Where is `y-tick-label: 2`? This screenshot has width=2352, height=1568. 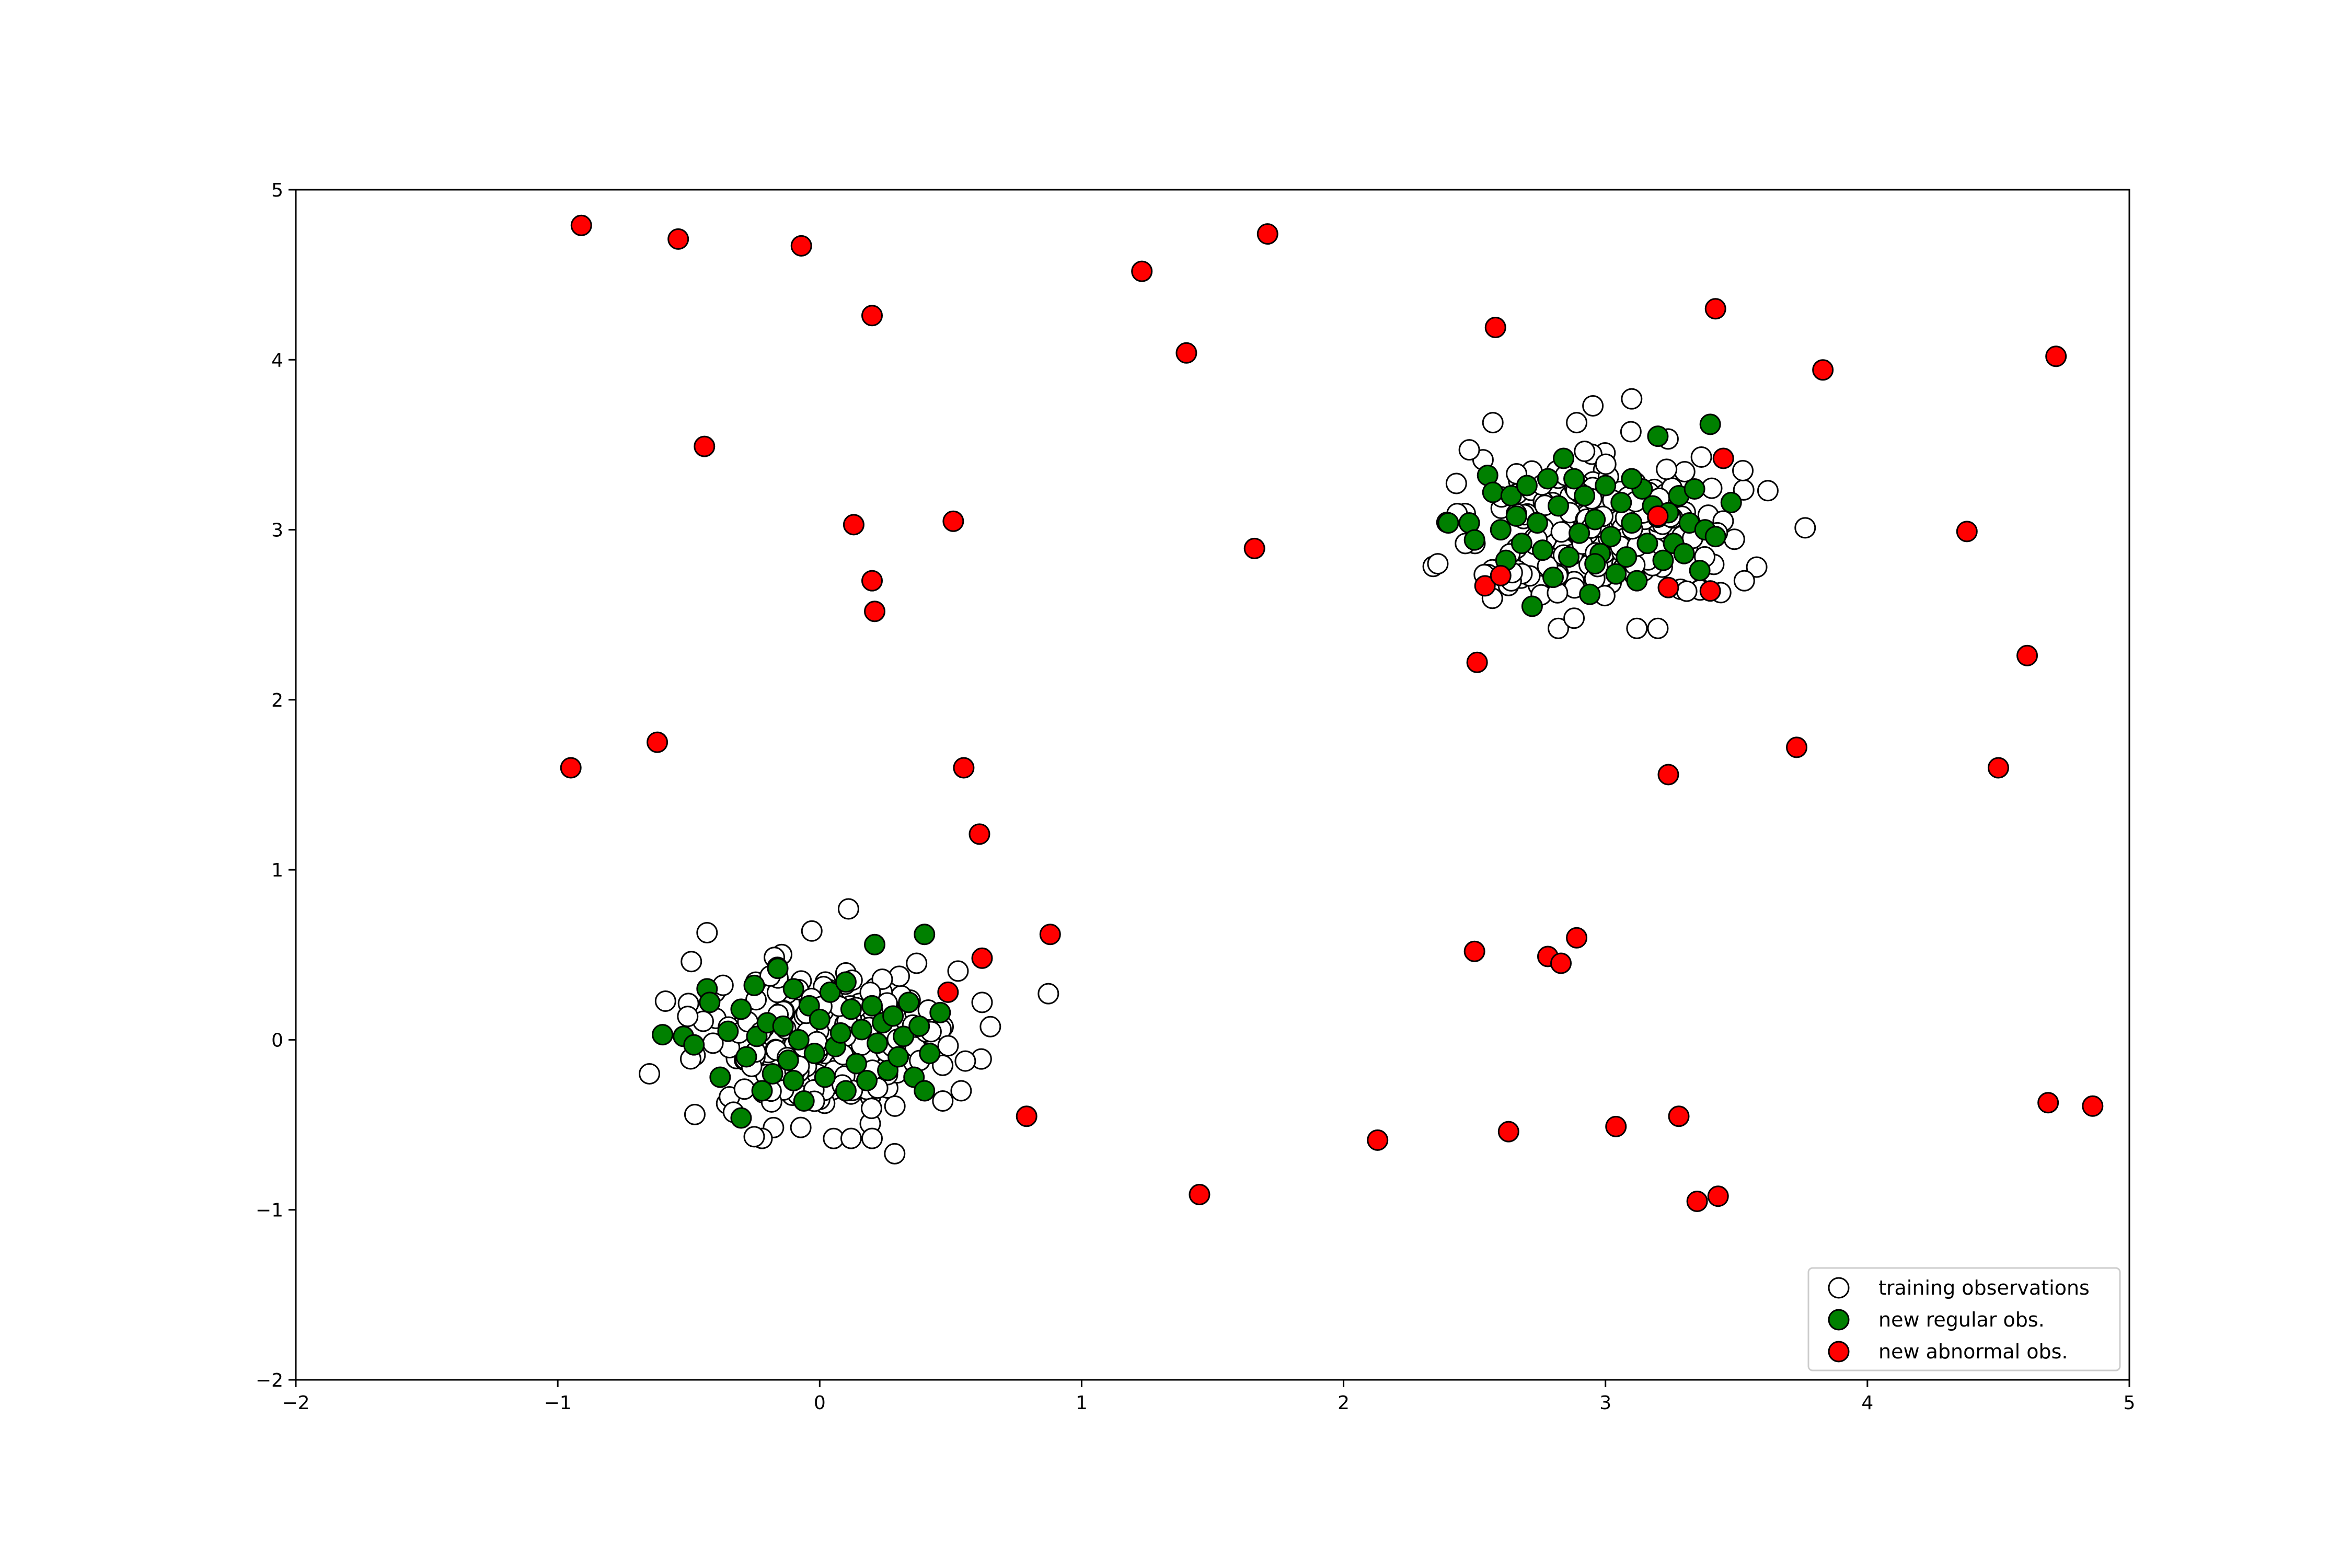
y-tick-label: 2 is located at coordinates (277, 700).